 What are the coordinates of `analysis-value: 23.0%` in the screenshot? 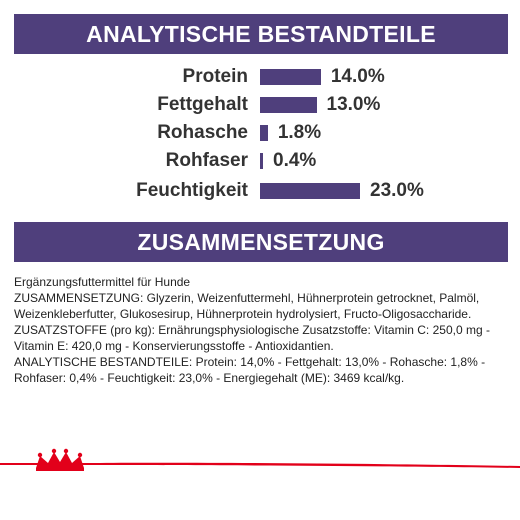 It's located at (397, 190).